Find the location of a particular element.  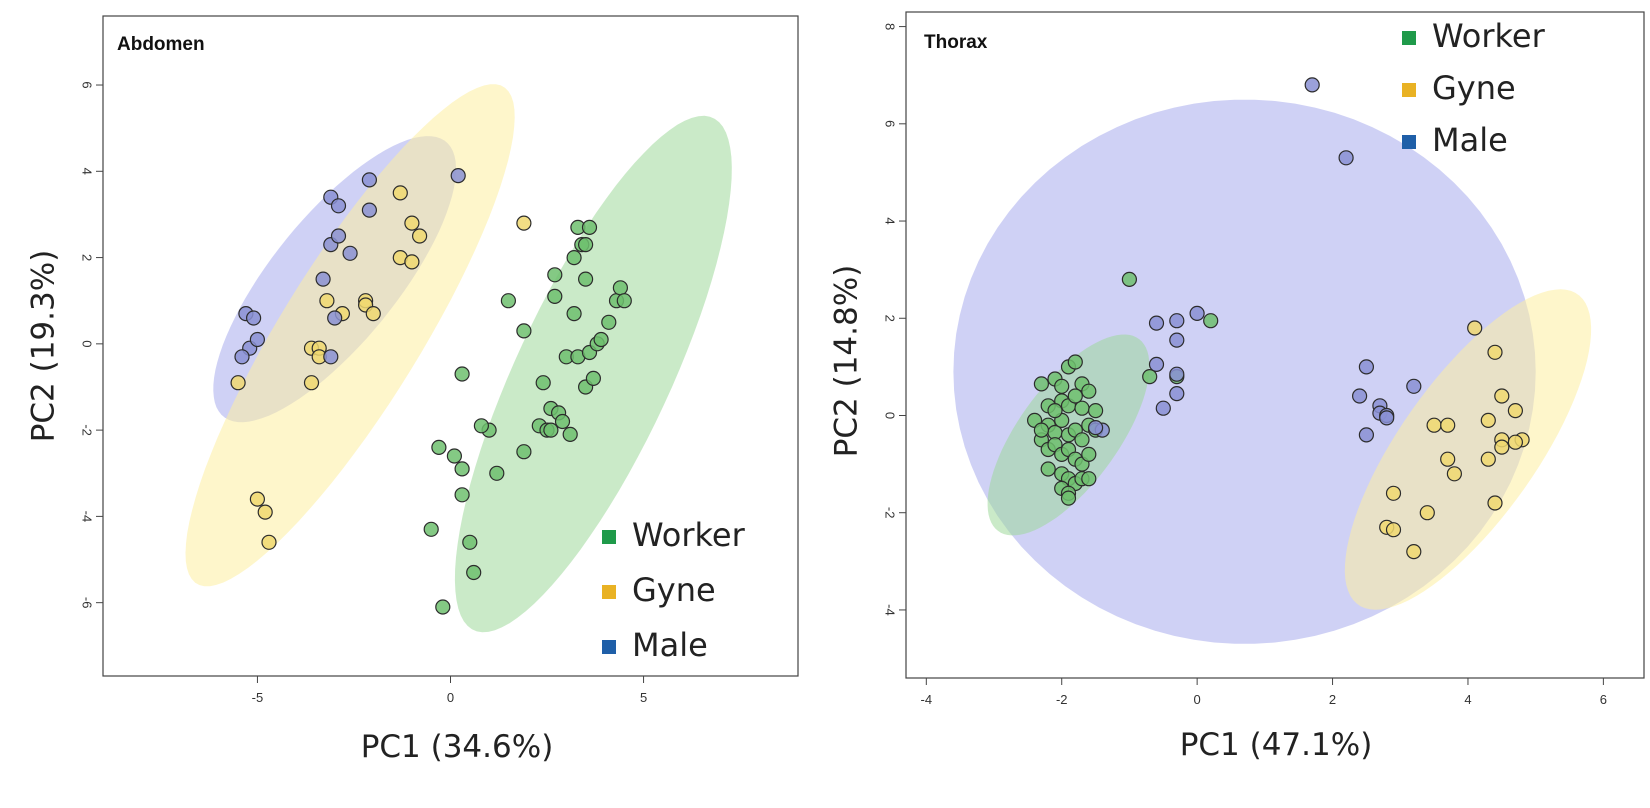

abdomen-legend-swatch-male is located at coordinates (609, 647).